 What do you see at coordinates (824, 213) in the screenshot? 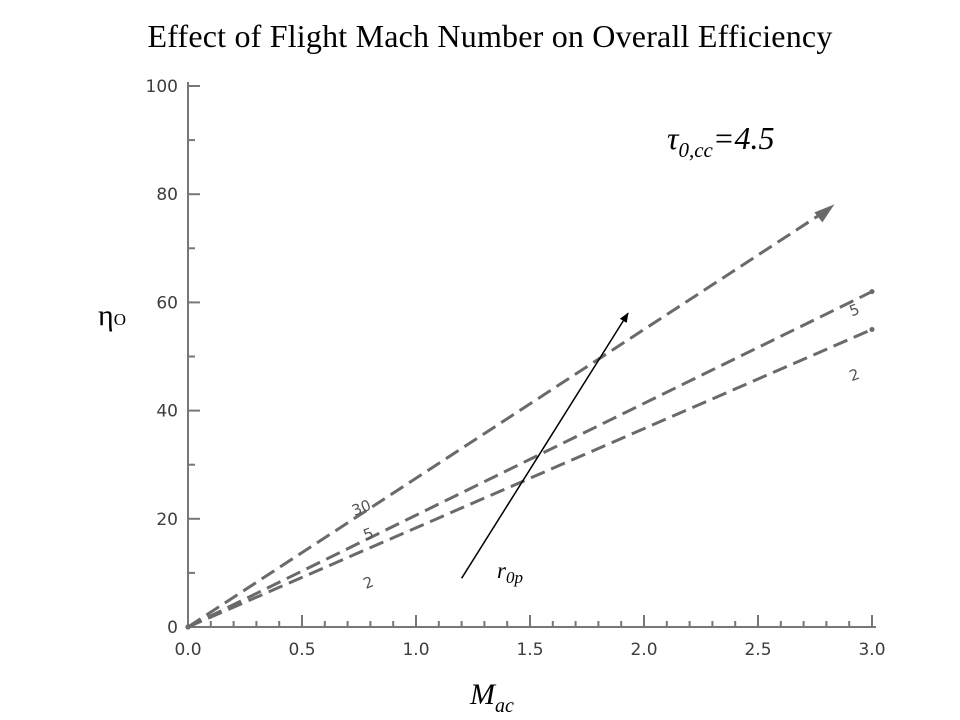
I see `series-end-arrowhead` at bounding box center [824, 213].